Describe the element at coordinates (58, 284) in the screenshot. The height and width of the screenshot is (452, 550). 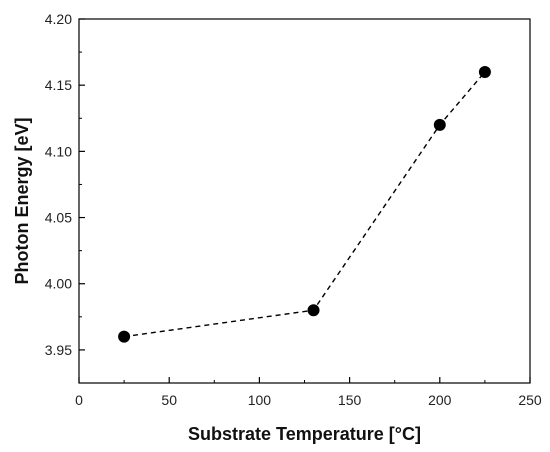
I see `y-tick-label: 4.00` at that location.